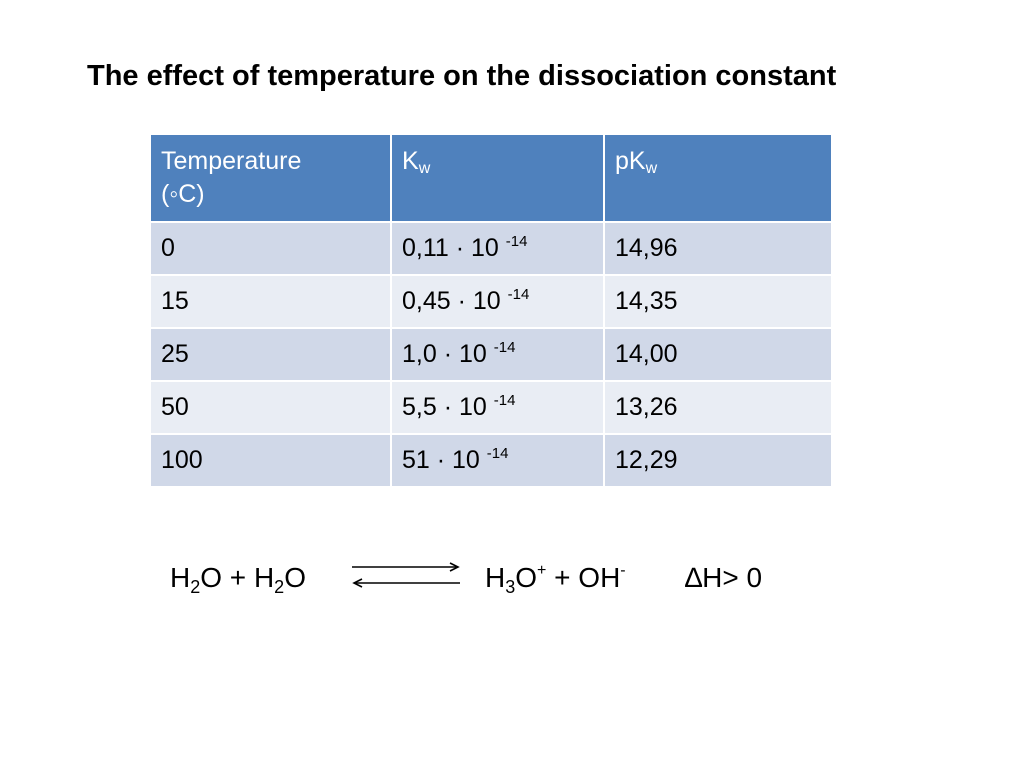 The height and width of the screenshot is (768, 1024). Describe the element at coordinates (410, 161) in the screenshot. I see `header-kw-main: K` at that location.